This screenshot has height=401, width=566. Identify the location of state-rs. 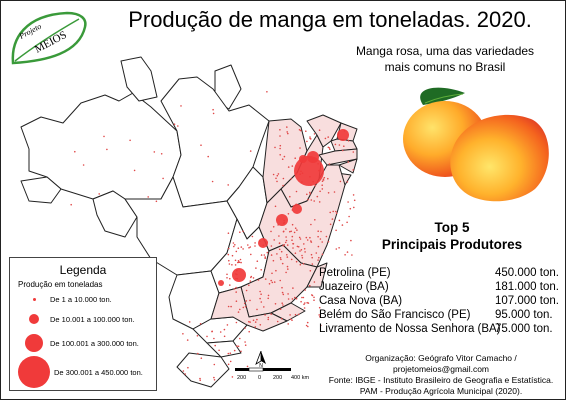
(203, 370).